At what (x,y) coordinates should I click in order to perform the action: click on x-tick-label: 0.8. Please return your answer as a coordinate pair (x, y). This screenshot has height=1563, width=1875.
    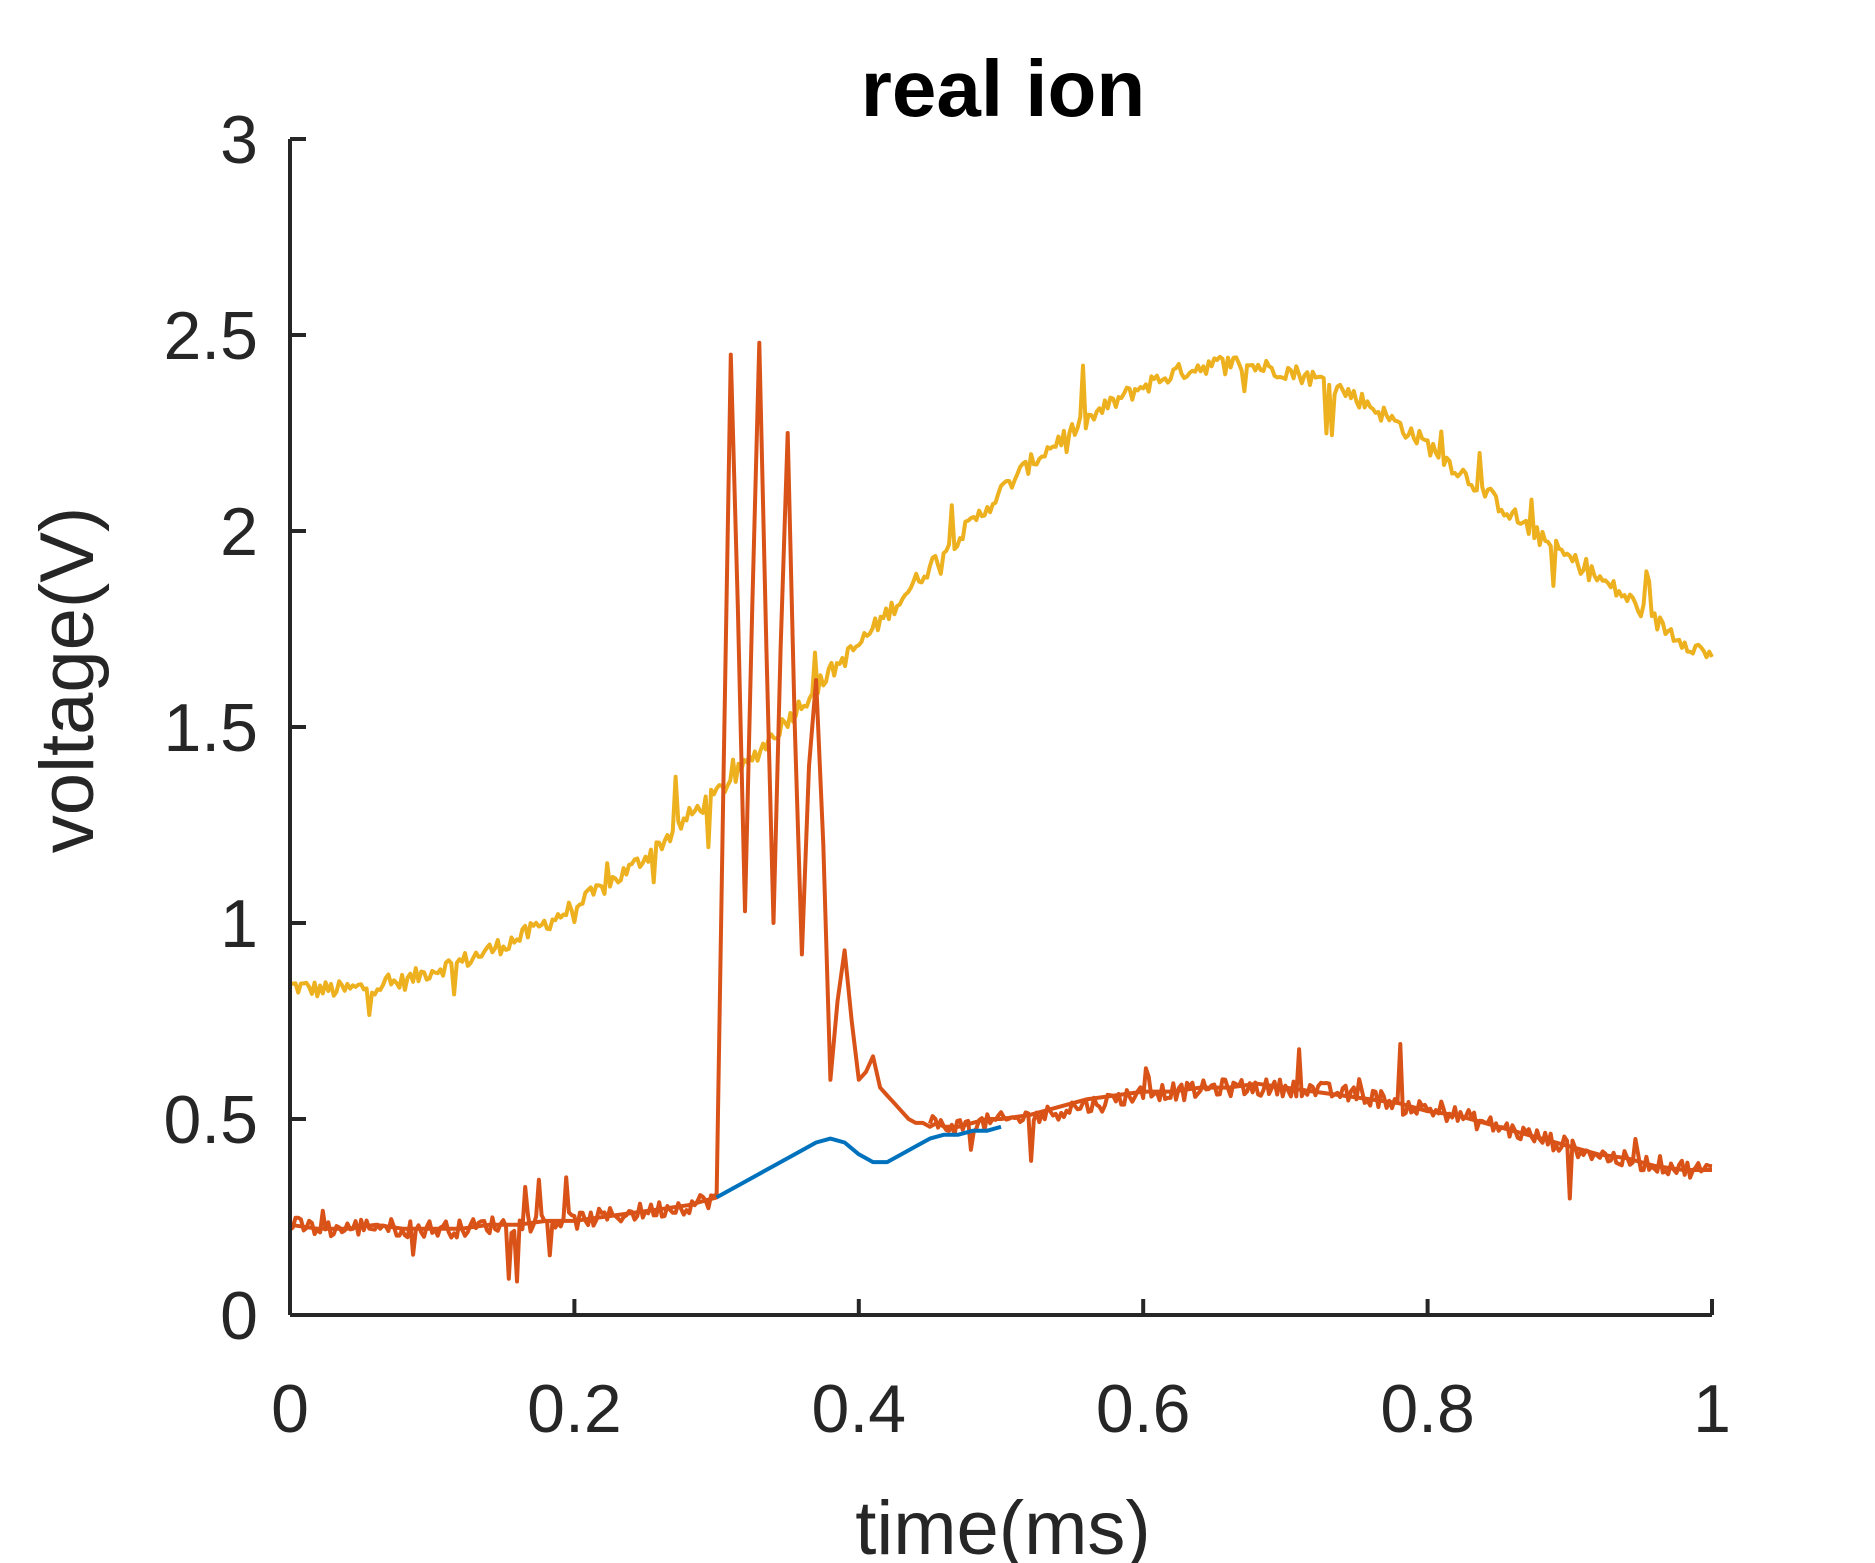
    Looking at the image, I should click on (1427, 1409).